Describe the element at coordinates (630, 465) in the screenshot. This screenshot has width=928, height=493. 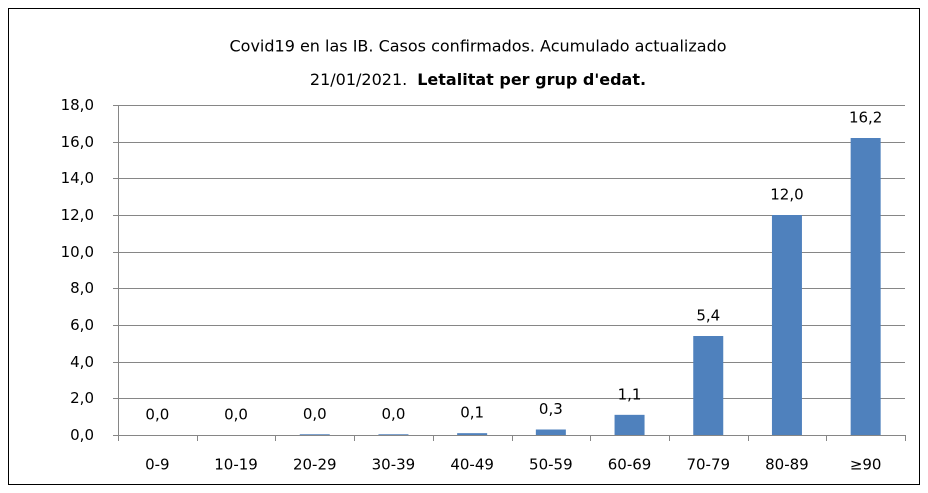
I see `x-tick-label: 60-69` at that location.